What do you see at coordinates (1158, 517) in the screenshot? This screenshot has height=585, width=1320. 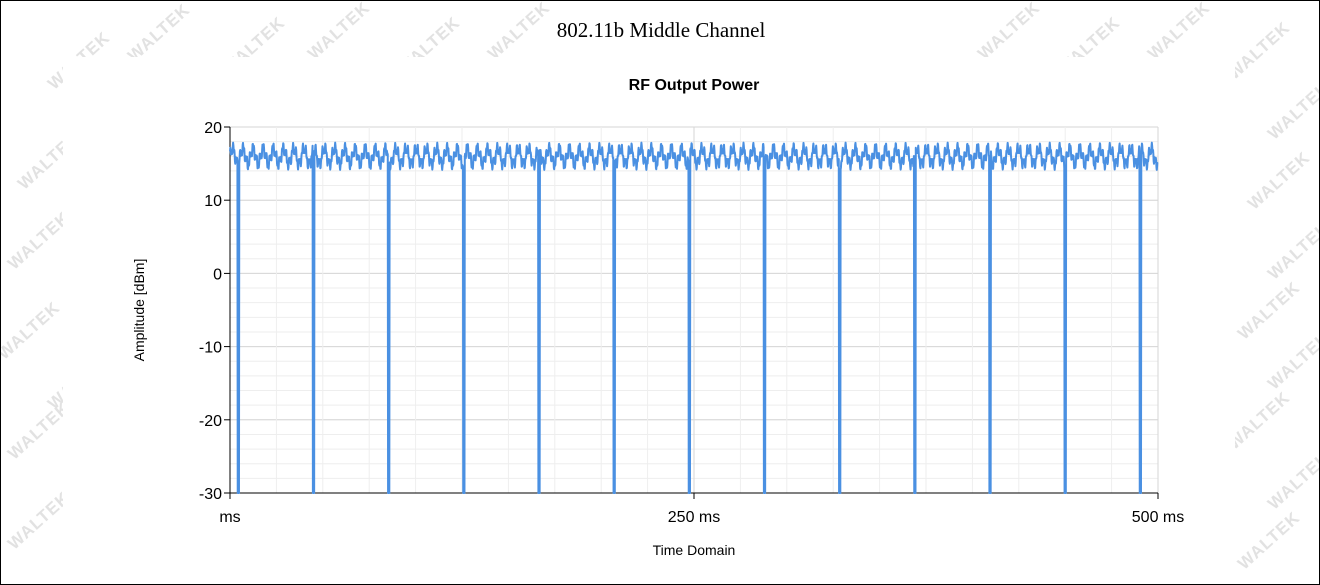 I see `x-tick-label: 500 ms` at bounding box center [1158, 517].